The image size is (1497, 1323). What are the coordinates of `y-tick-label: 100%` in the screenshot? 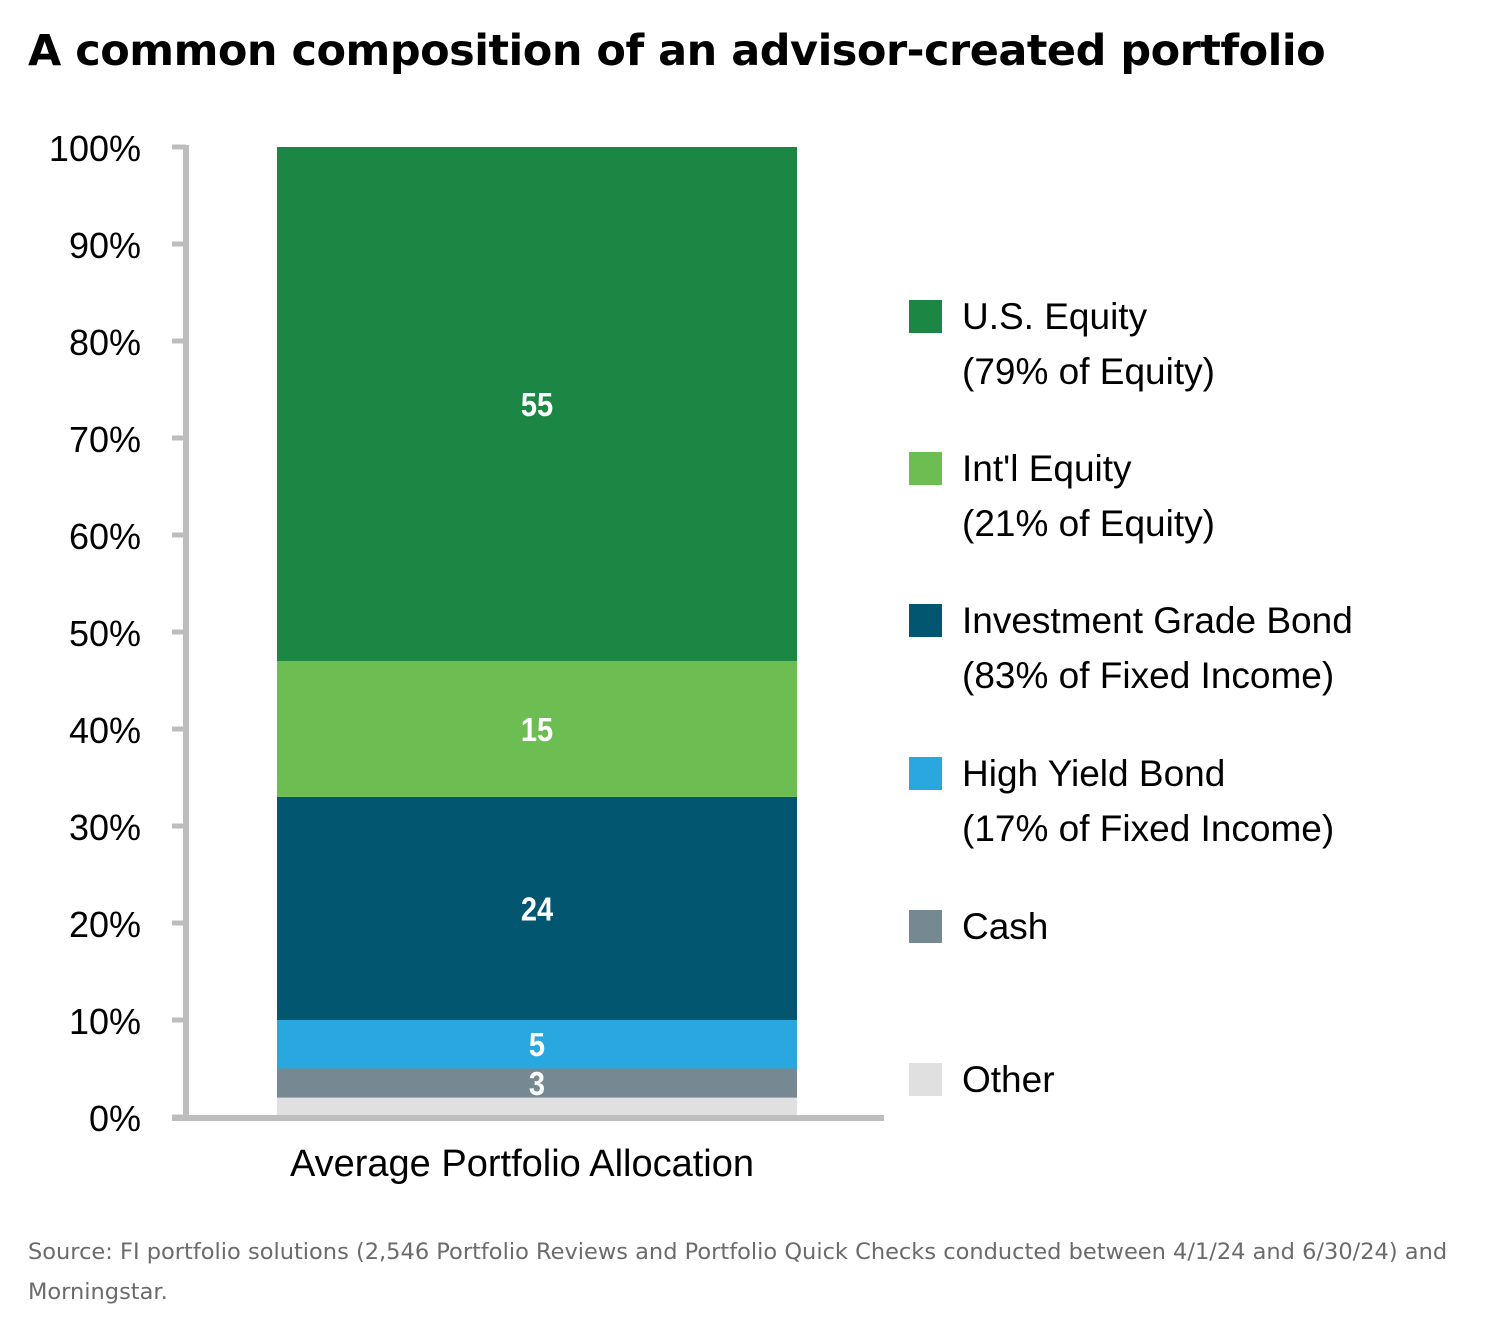 It's located at (95, 148).